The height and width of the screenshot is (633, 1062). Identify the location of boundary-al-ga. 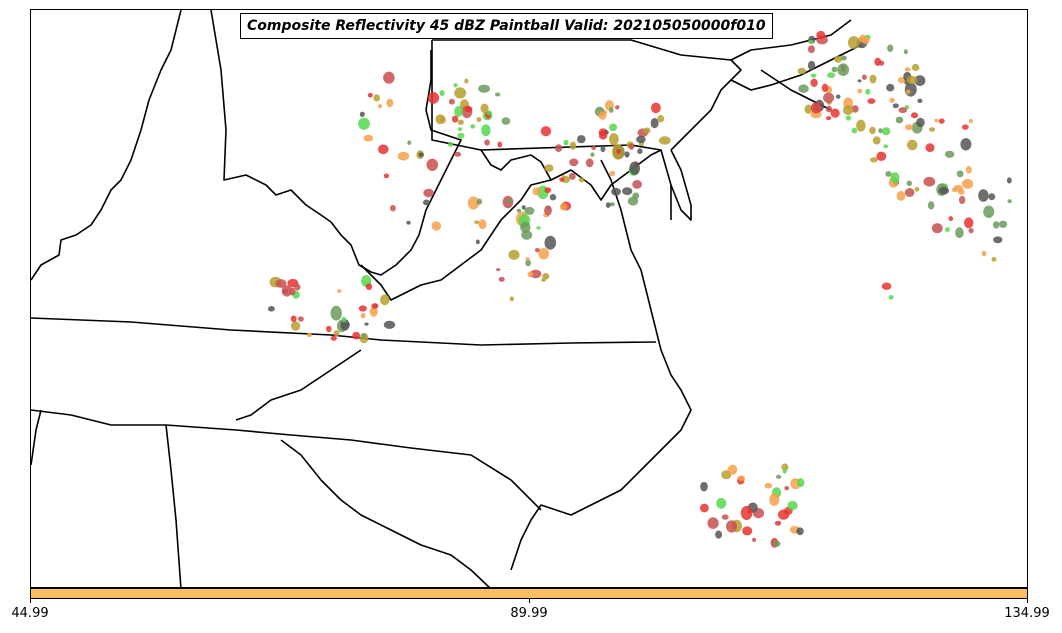
(173, 505).